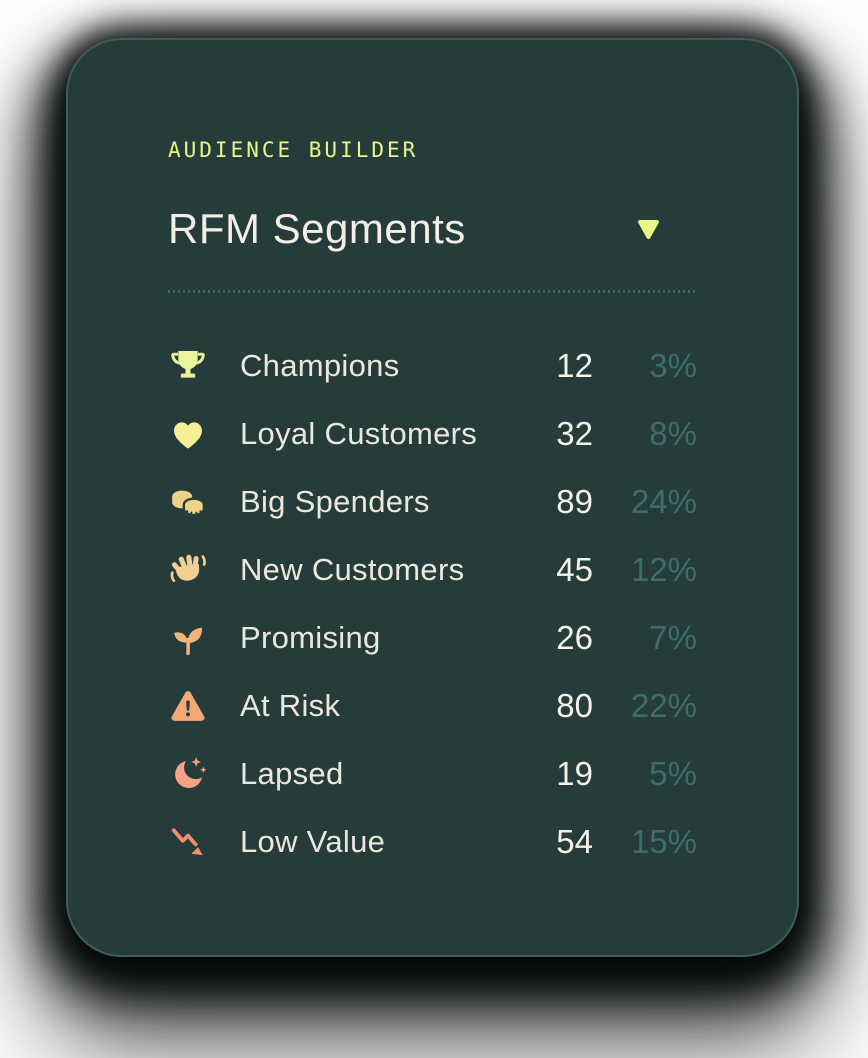 The height and width of the screenshot is (1058, 868). I want to click on trophy-icon, so click(188, 366).